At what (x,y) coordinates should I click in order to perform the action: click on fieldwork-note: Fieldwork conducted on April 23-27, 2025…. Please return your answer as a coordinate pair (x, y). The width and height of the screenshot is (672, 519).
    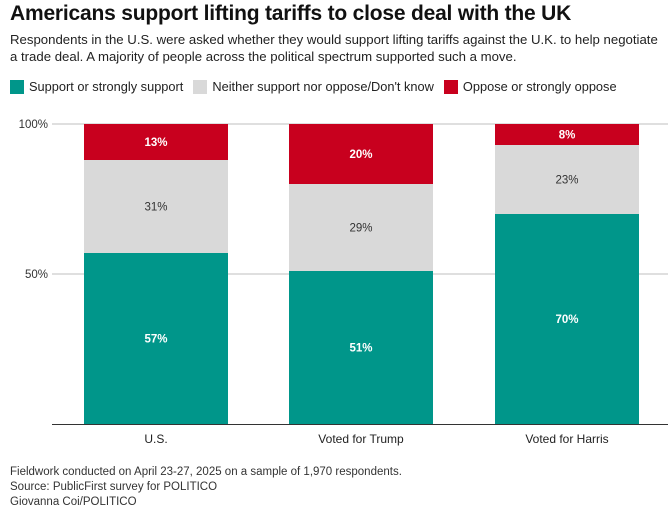
    Looking at the image, I should click on (206, 472).